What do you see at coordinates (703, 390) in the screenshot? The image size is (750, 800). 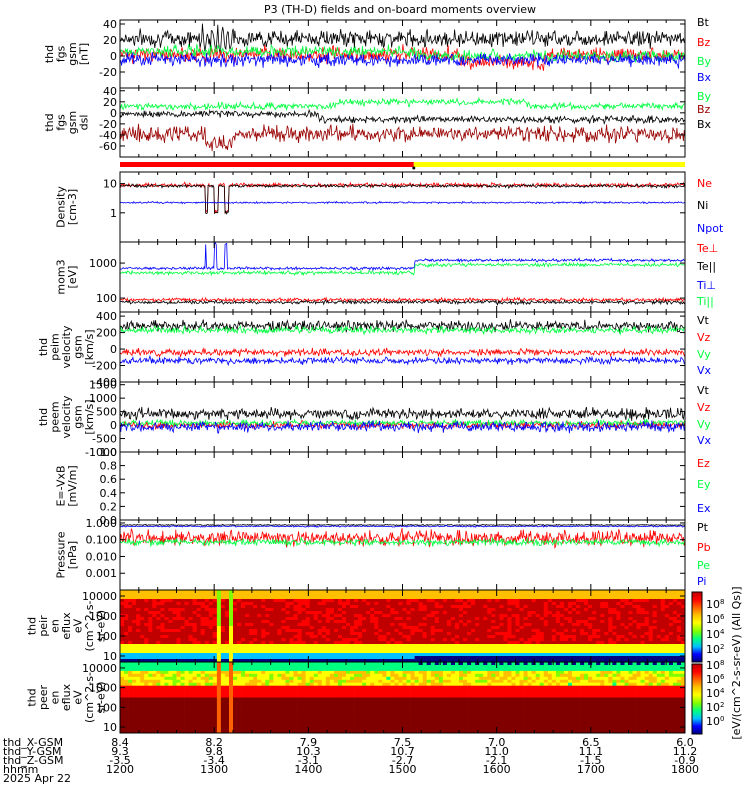 I see `legend-Vt: Vt` at bounding box center [703, 390].